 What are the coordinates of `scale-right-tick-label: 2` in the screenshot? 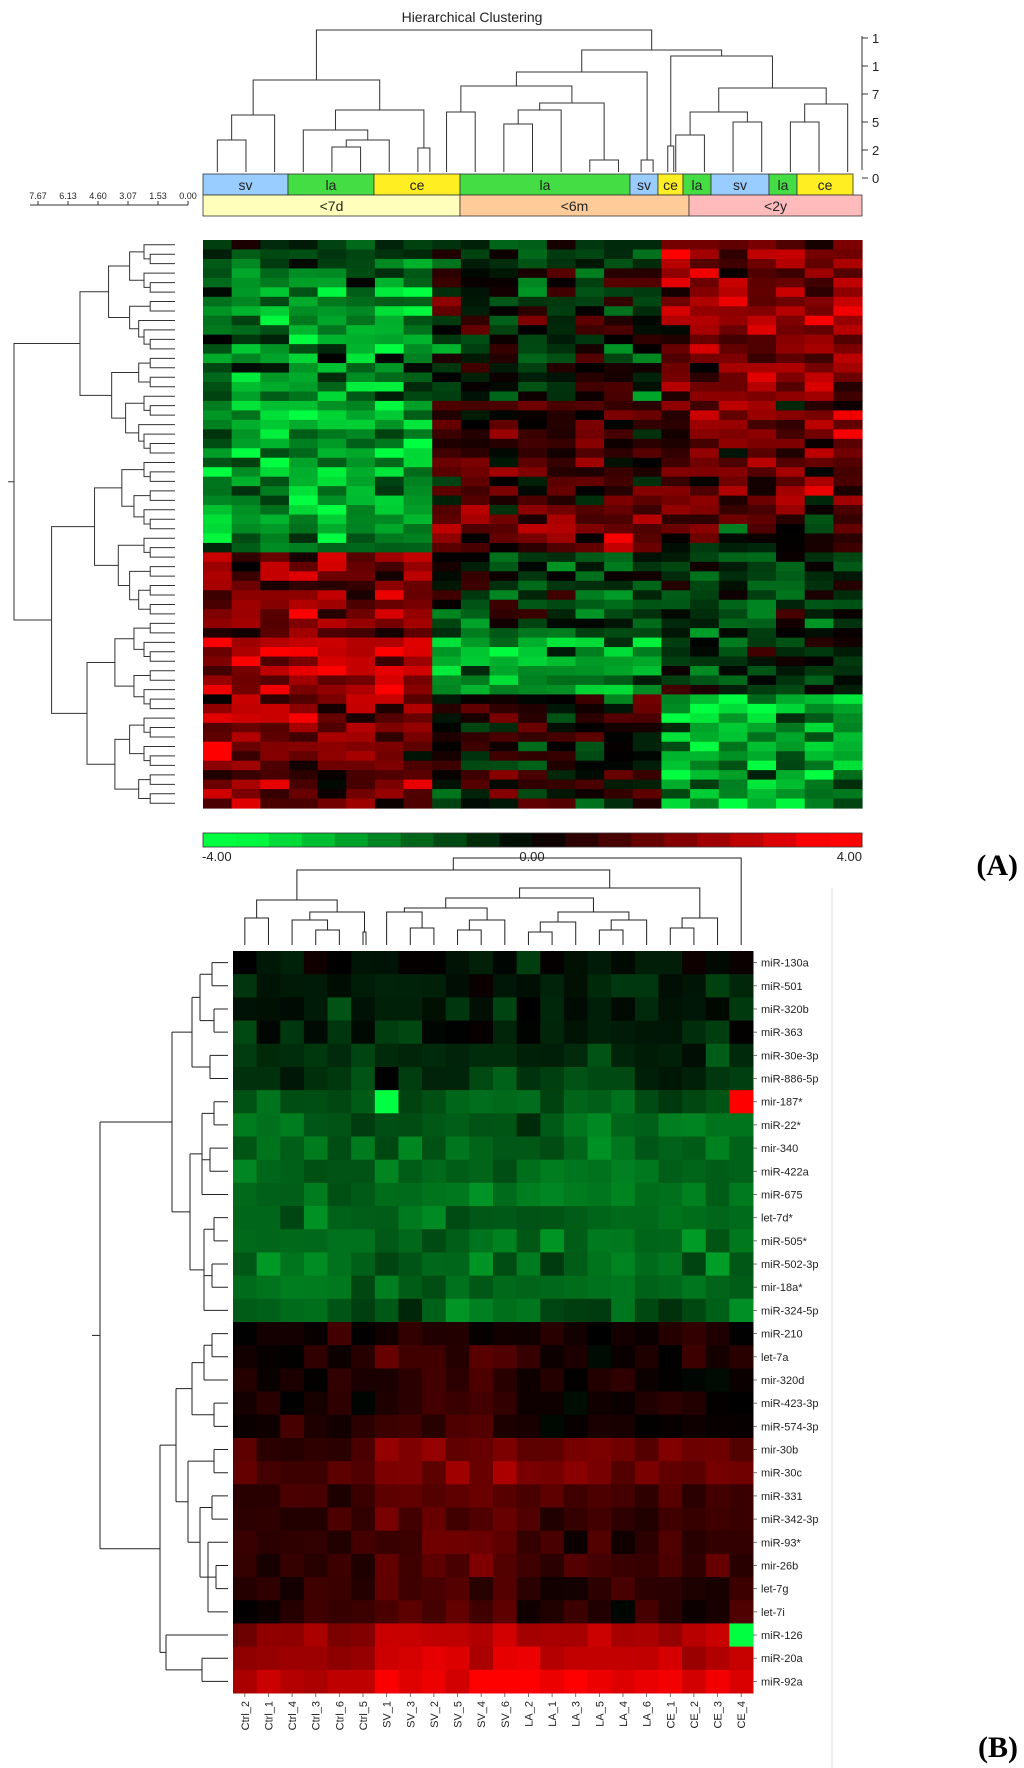 It's located at (875, 150).